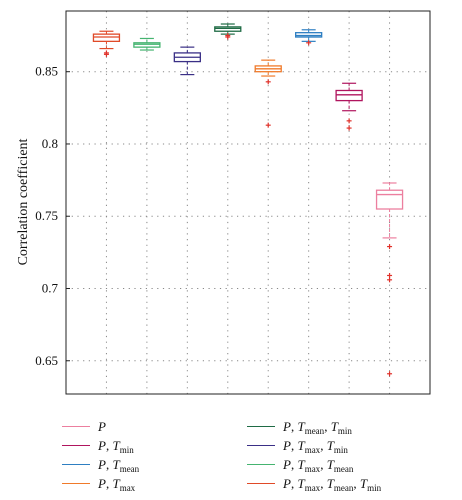 The image size is (462, 500). I want to click on legend-label: P, Tmax, so click(117, 484).